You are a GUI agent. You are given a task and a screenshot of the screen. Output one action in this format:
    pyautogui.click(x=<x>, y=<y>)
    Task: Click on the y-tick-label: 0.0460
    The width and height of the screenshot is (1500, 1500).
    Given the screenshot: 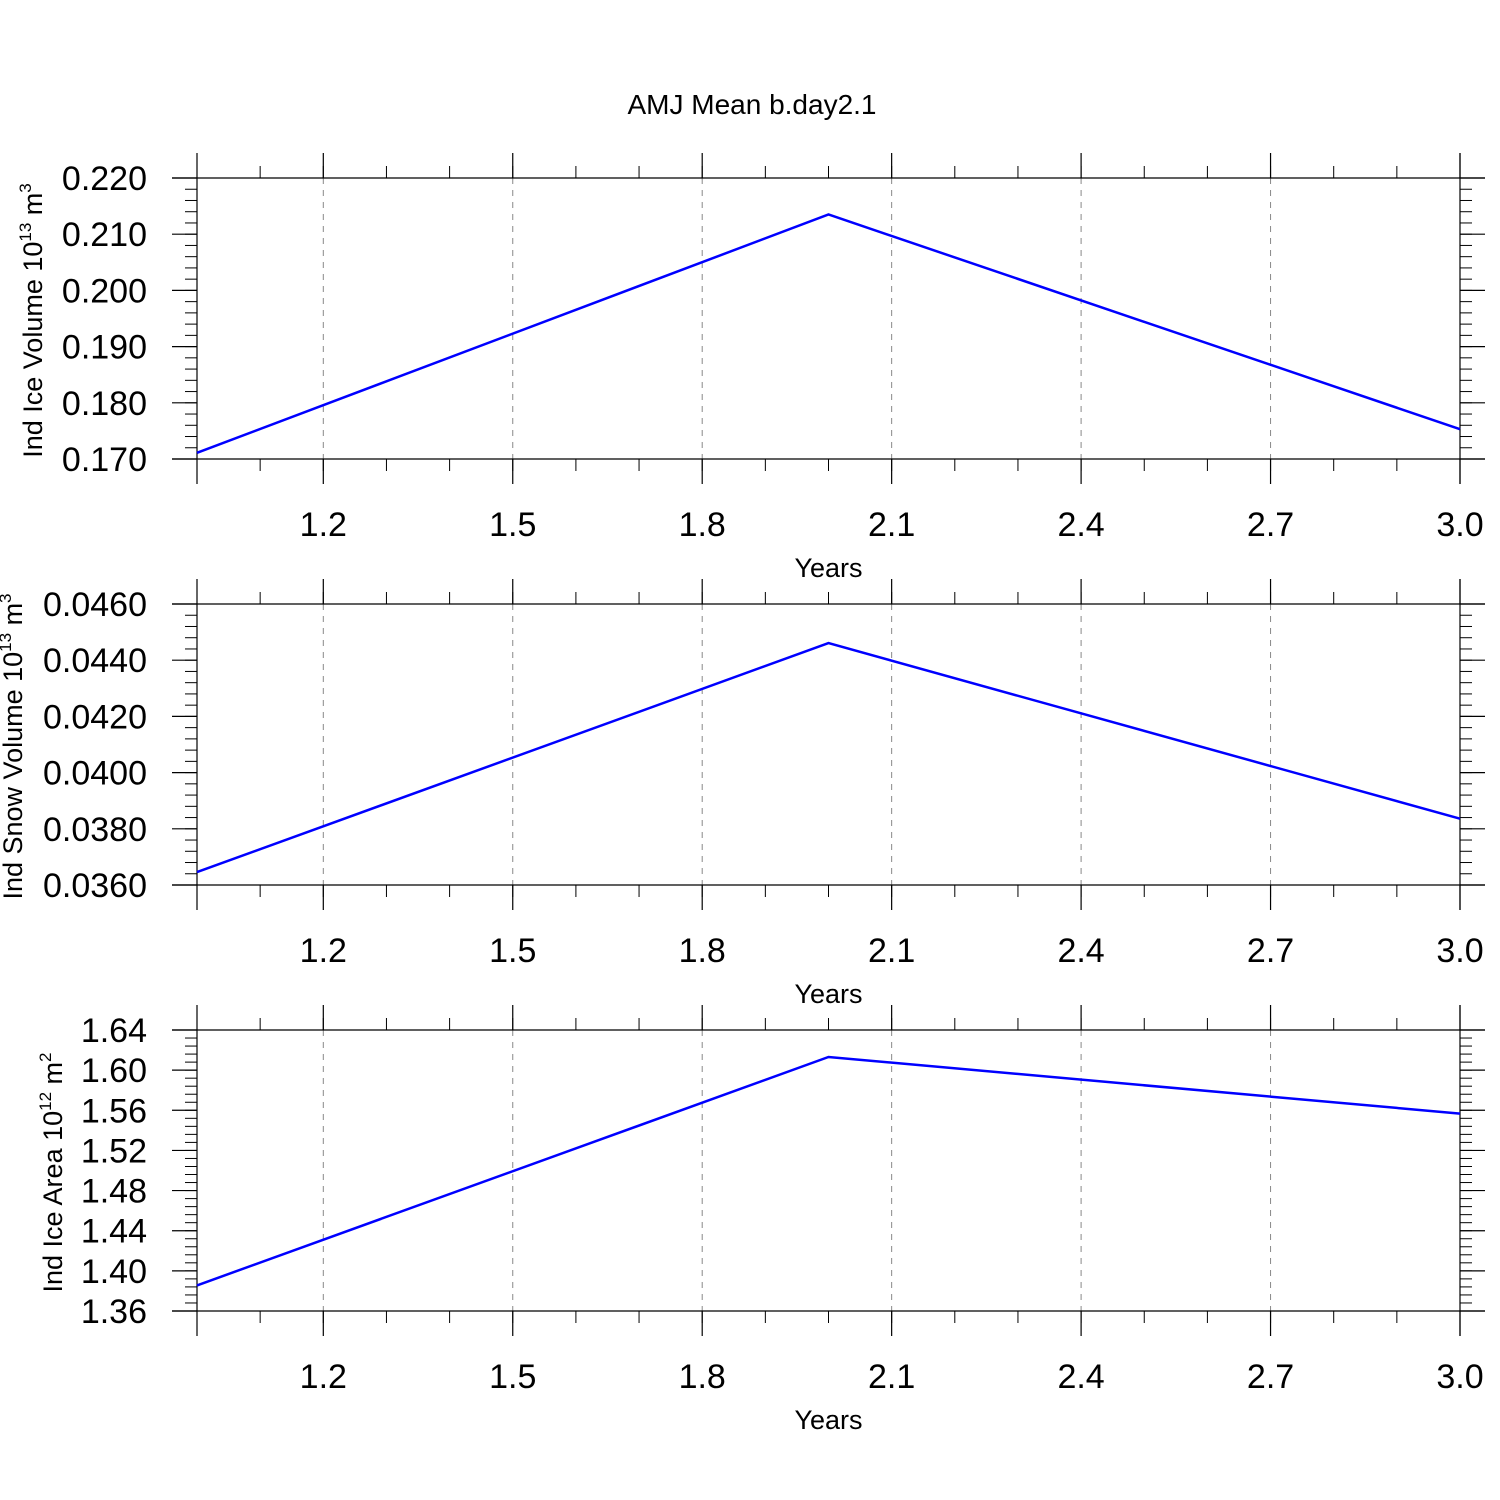 What is the action you would take?
    pyautogui.click(x=95, y=605)
    